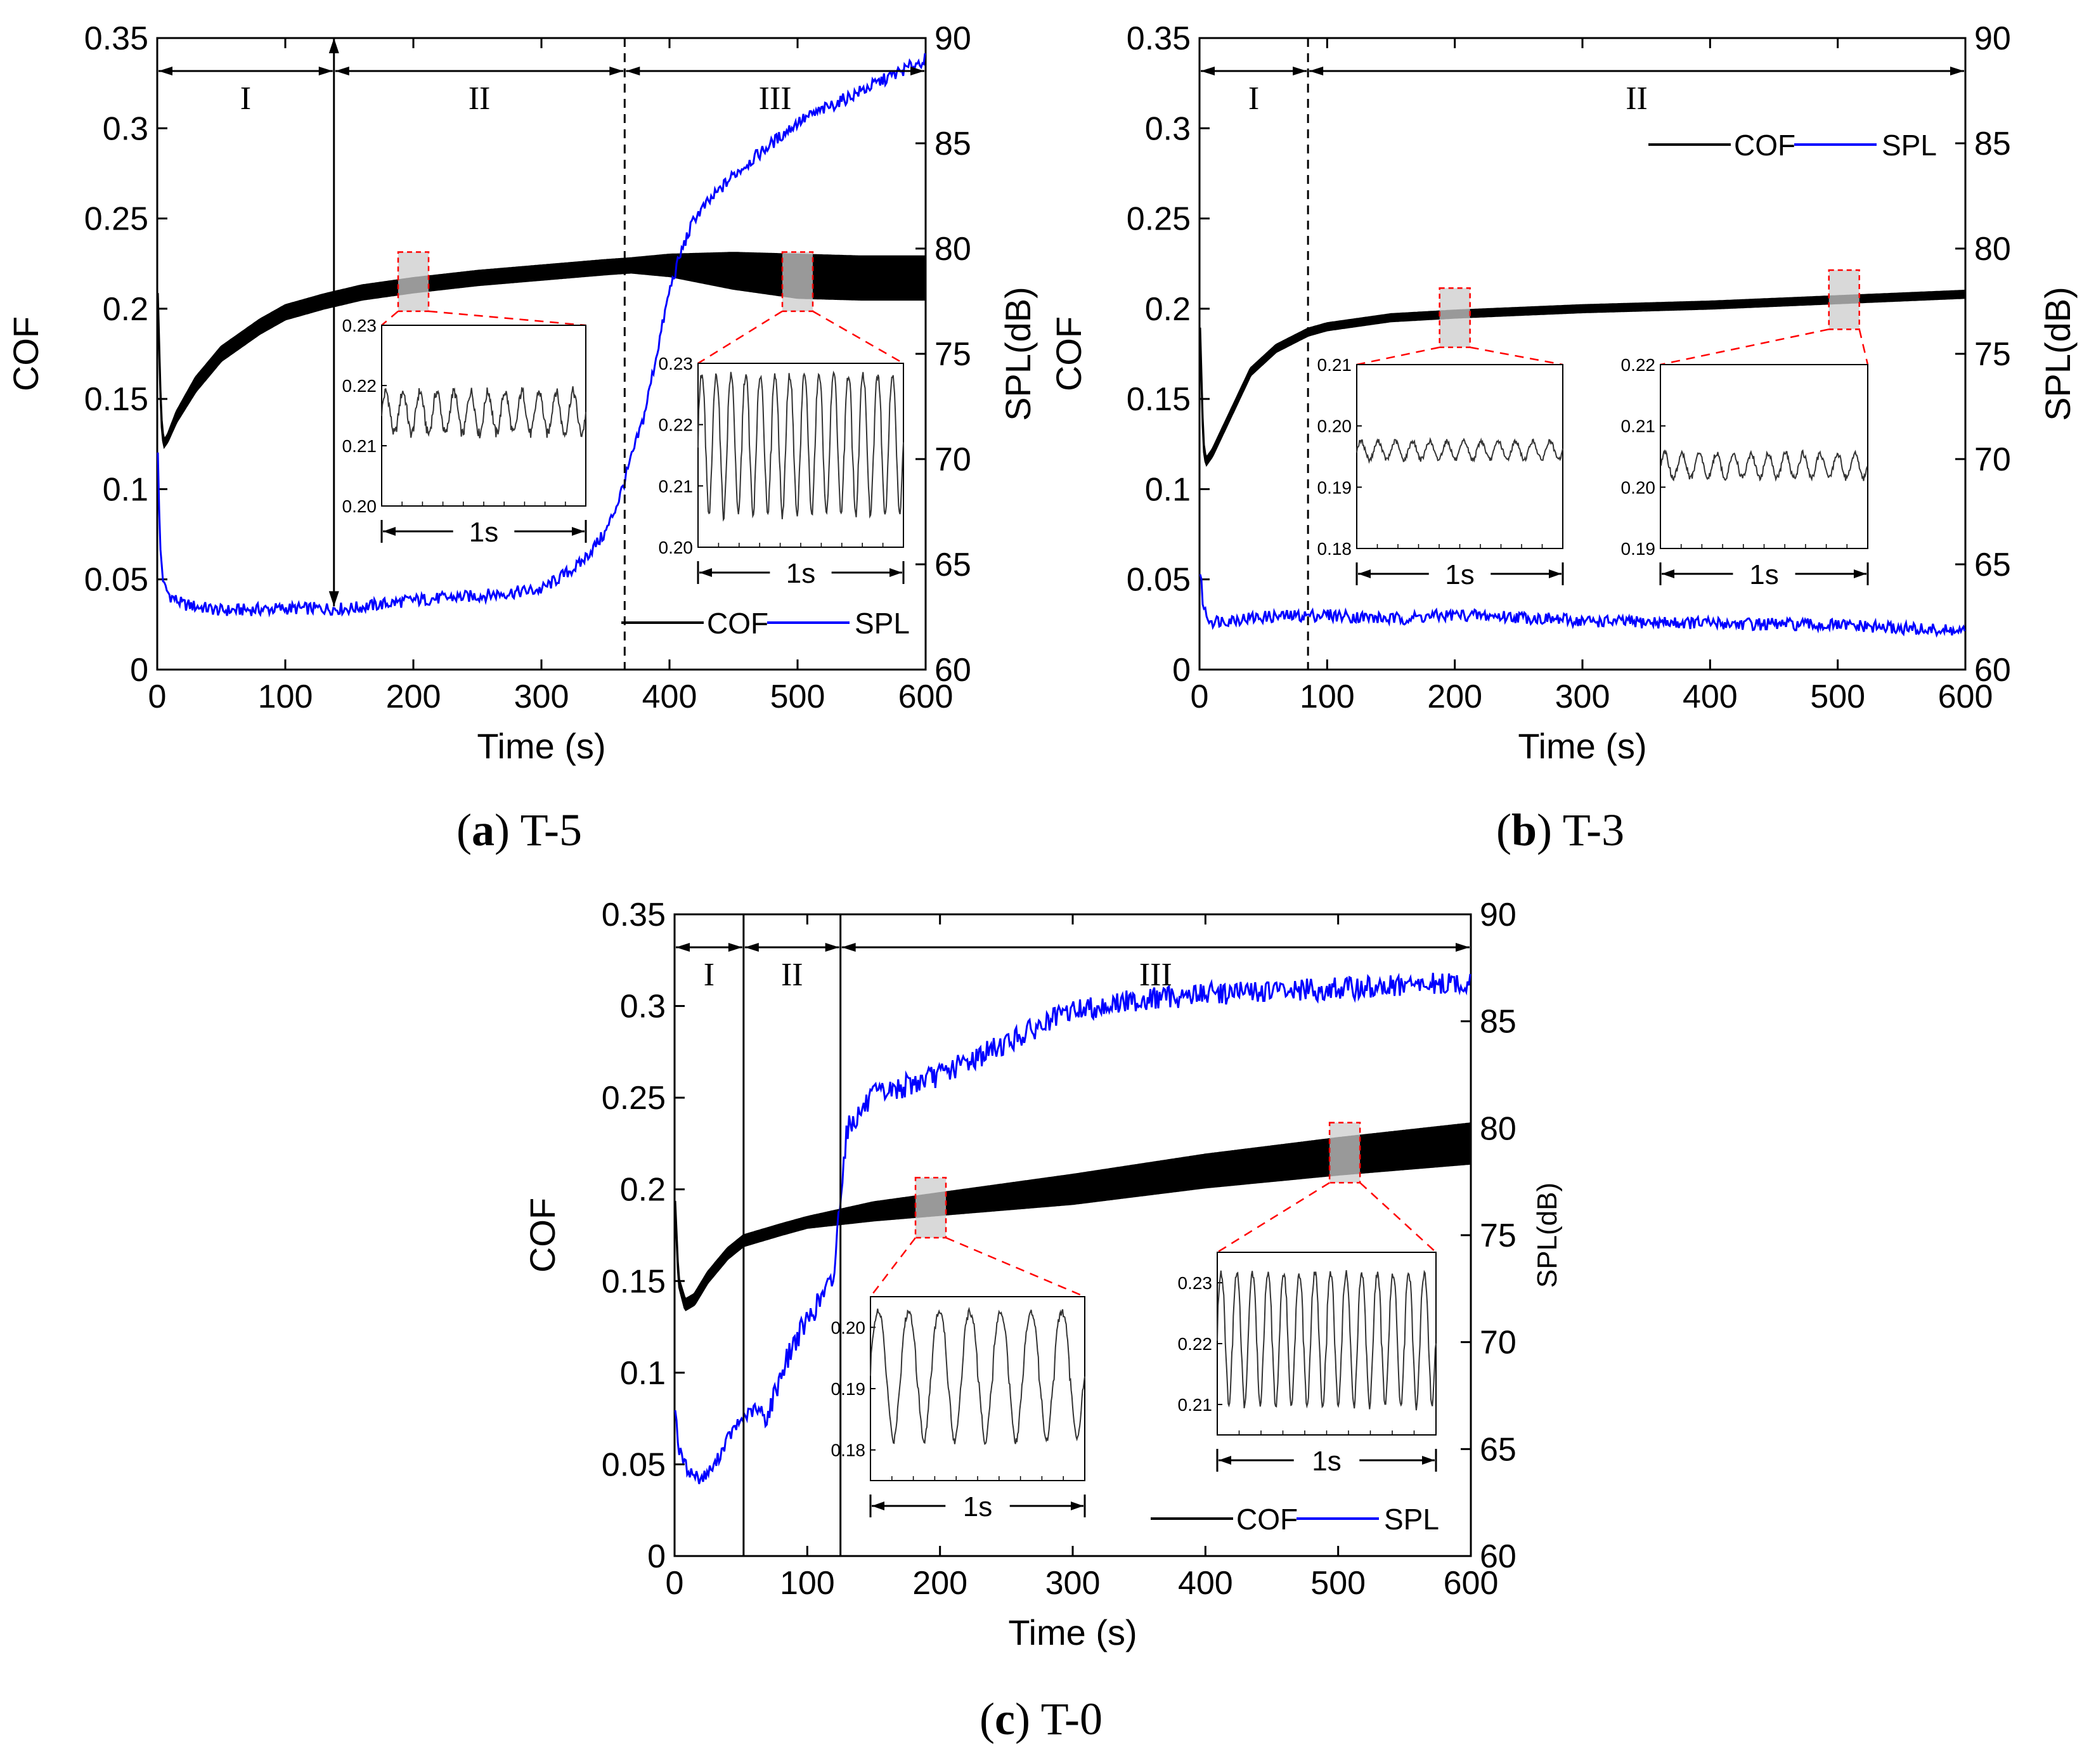 The width and height of the screenshot is (2089, 1764). Describe the element at coordinates (126, 128) in the screenshot. I see `y-left-tick-label: 0.3` at that location.